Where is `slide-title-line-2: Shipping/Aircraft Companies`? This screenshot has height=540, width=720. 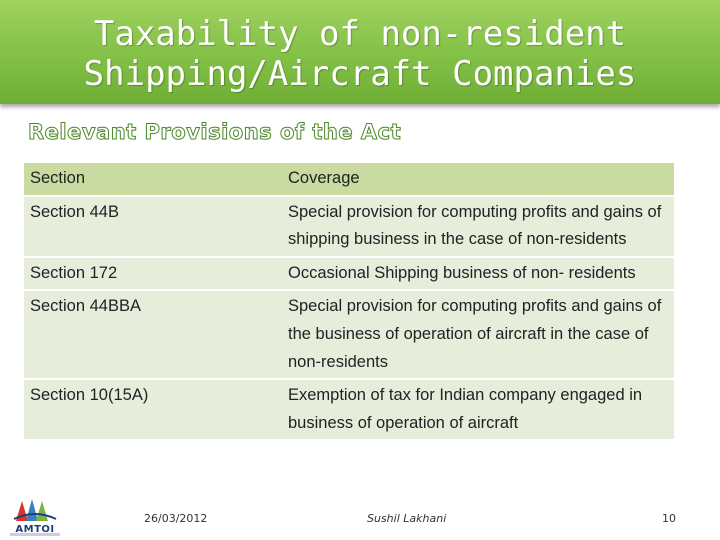
slide-title-line-2: Shipping/Aircraft Companies is located at coordinates (360, 74).